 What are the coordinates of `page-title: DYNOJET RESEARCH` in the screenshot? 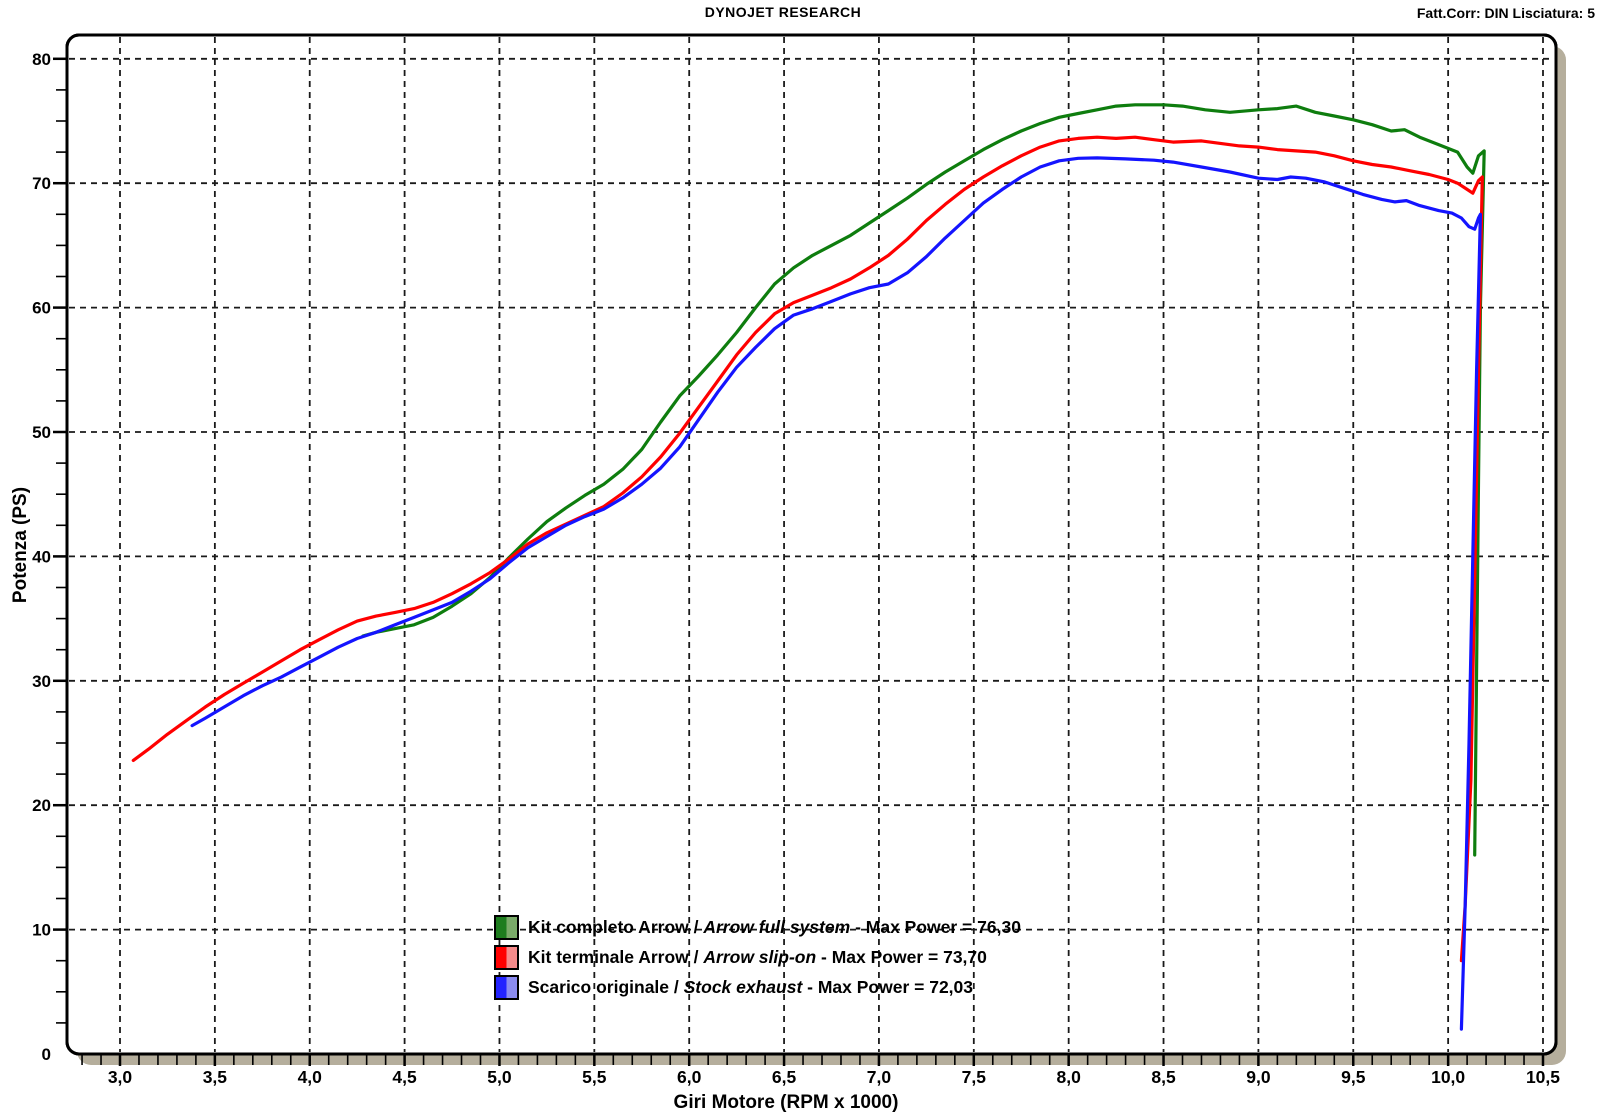 It's located at (783, 12).